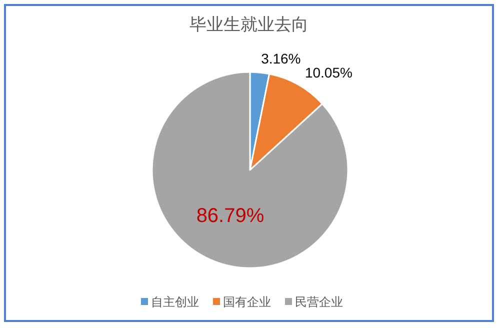 The height and width of the screenshot is (328, 500). I want to click on data-label: 3.16%, so click(281, 58).